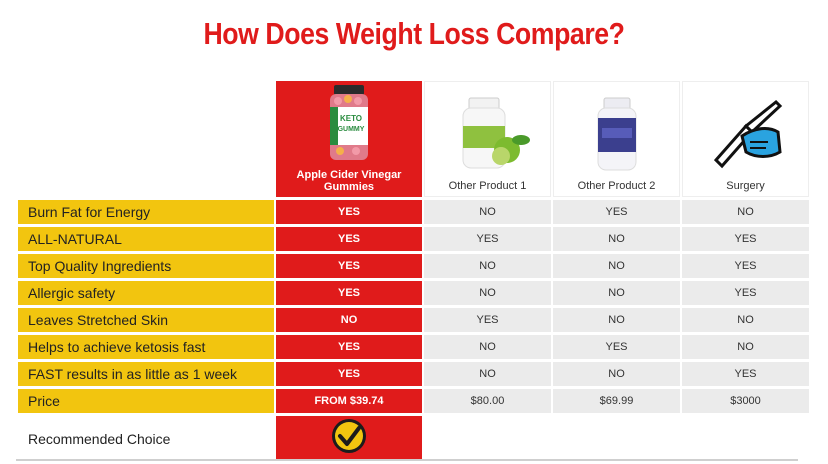 Image resolution: width=828 pixels, height=464 pixels. I want to click on page-title: How Does Weight Loss Compare?, so click(414, 33).